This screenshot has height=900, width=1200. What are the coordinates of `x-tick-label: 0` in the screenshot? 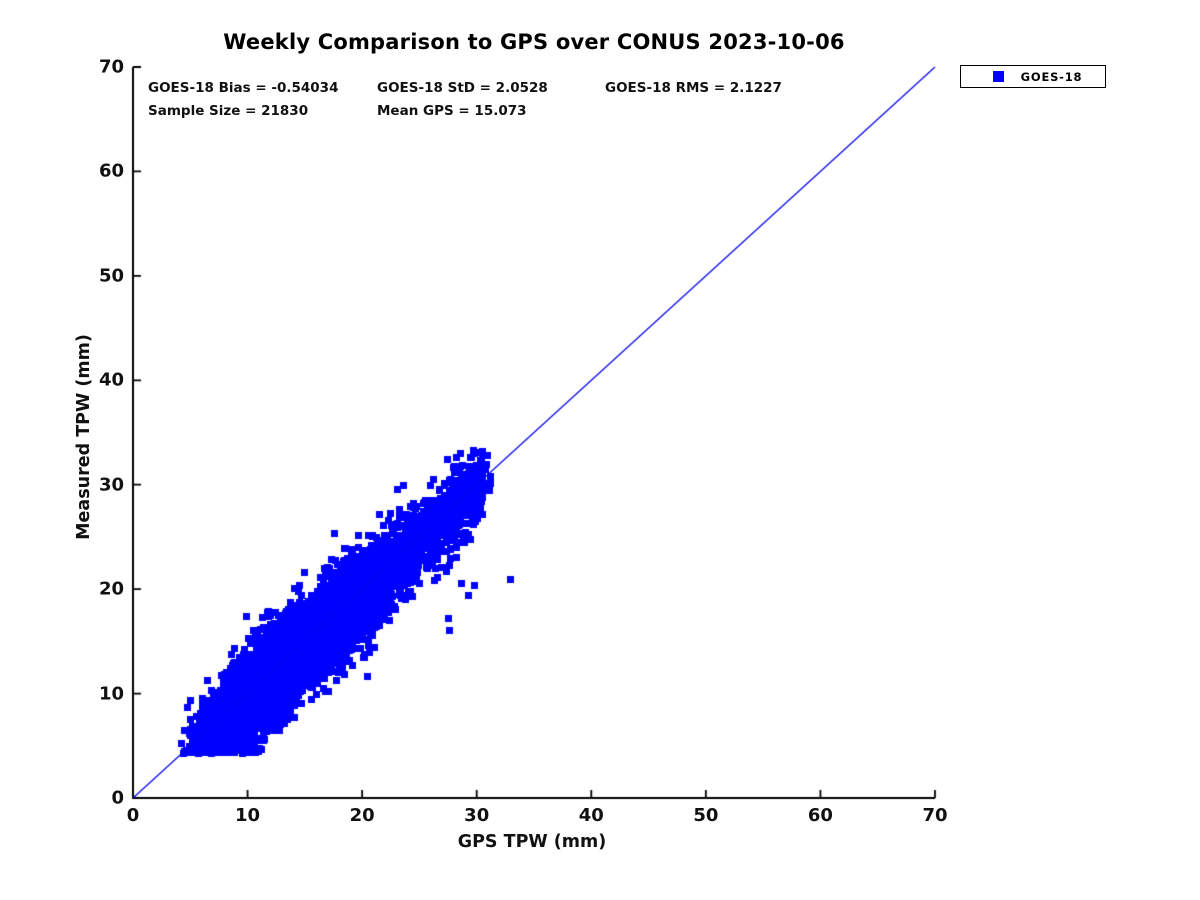 It's located at (133, 815).